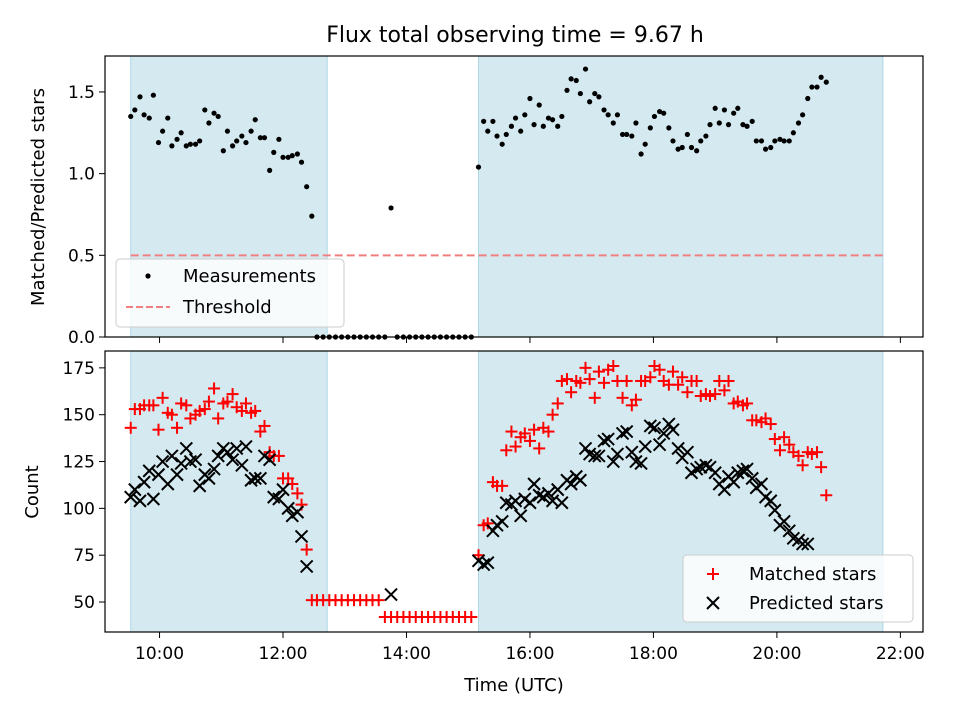 The width and height of the screenshot is (960, 720). What do you see at coordinates (230, 293) in the screenshot?
I see `top-legend: Measurements Threshold` at bounding box center [230, 293].